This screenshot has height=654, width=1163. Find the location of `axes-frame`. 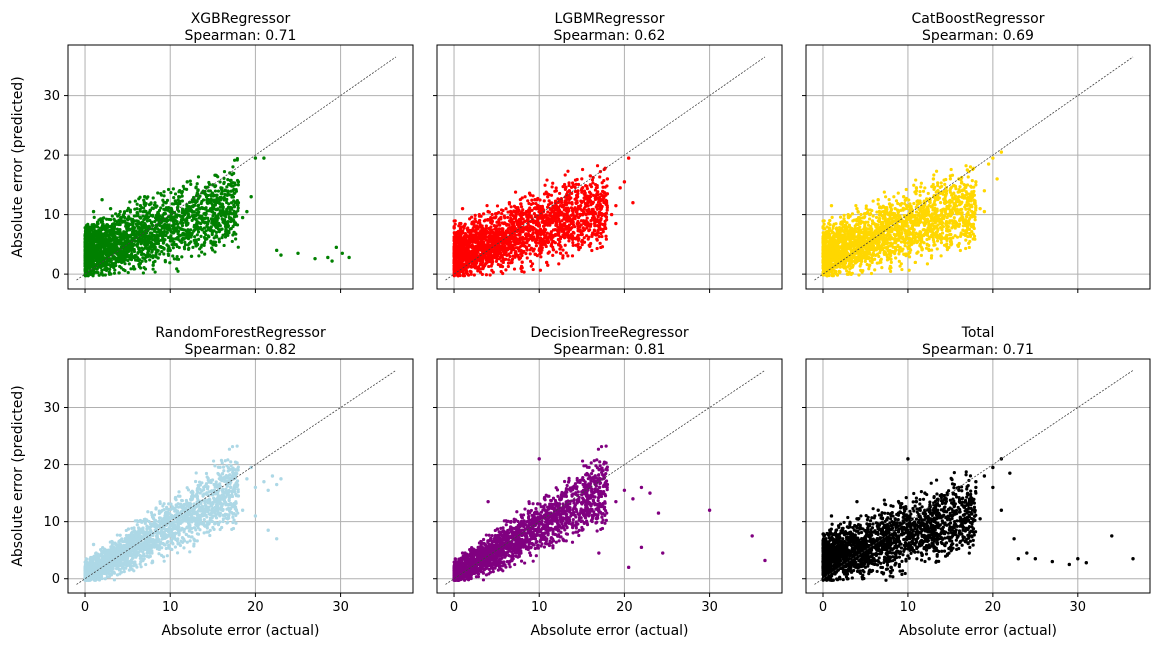

axes-frame is located at coordinates (240, 167).